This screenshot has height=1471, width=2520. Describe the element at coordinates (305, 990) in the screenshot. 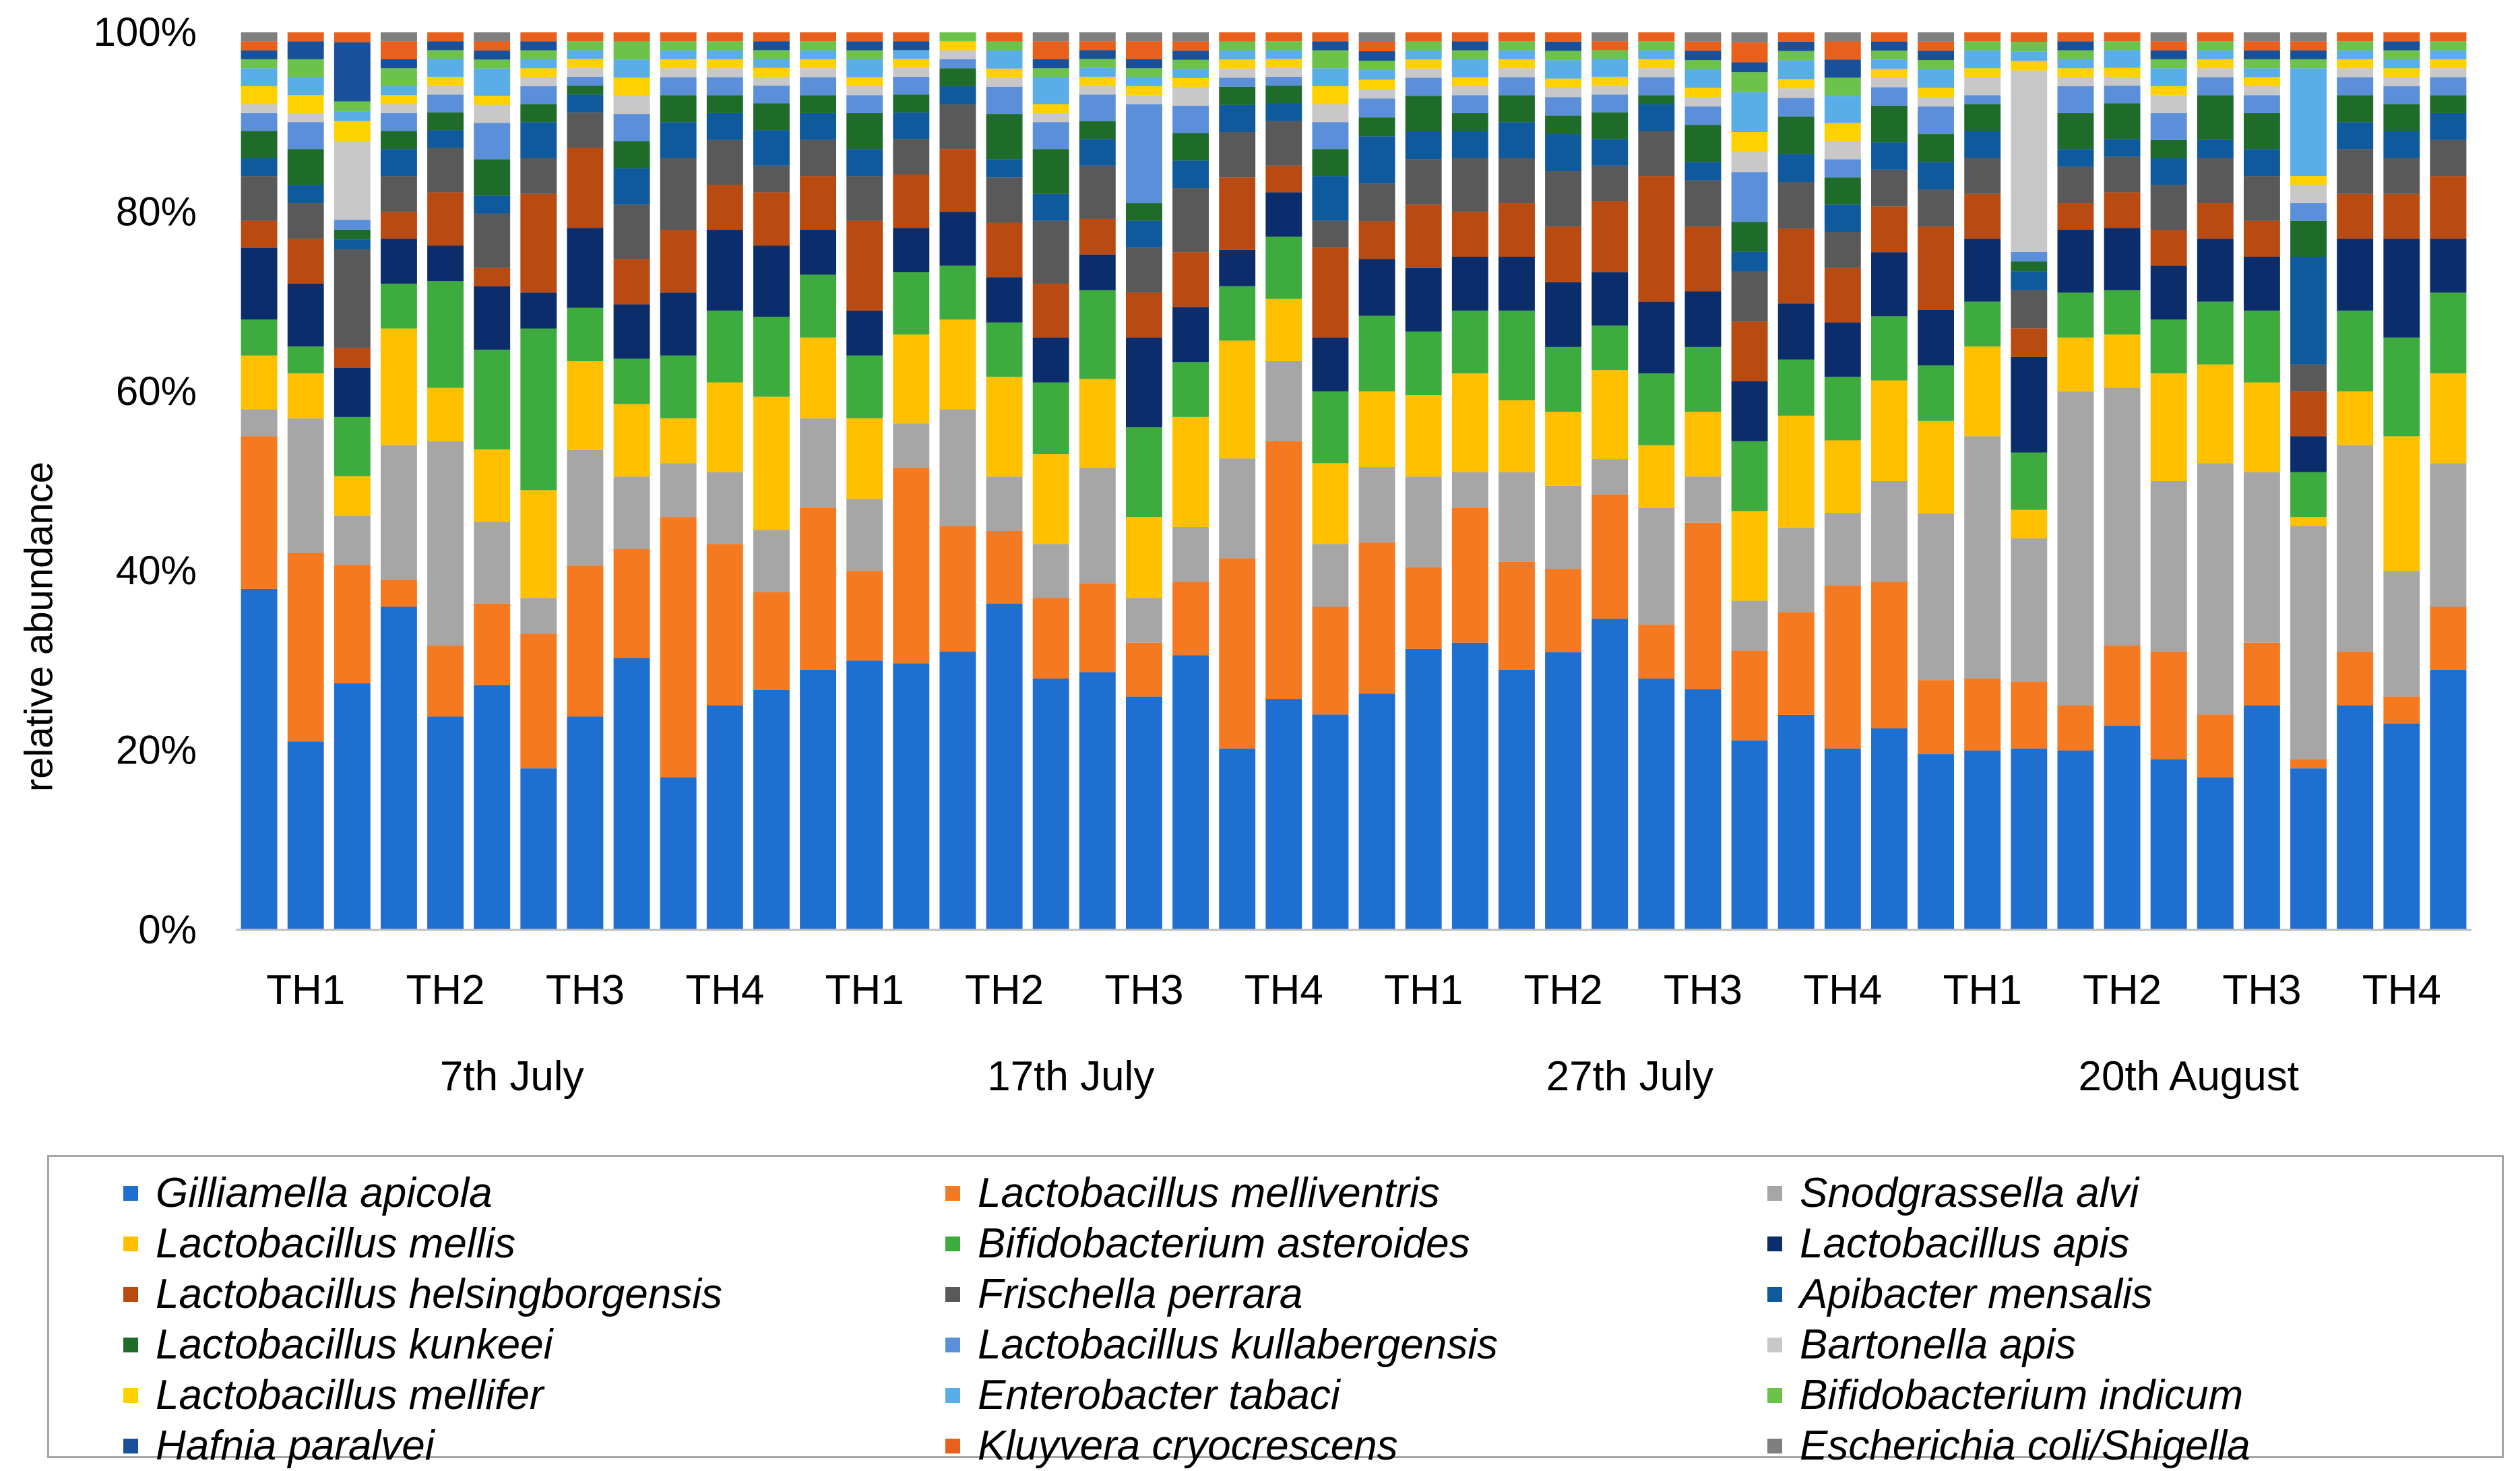

I see `x-tick-label: TH1` at that location.